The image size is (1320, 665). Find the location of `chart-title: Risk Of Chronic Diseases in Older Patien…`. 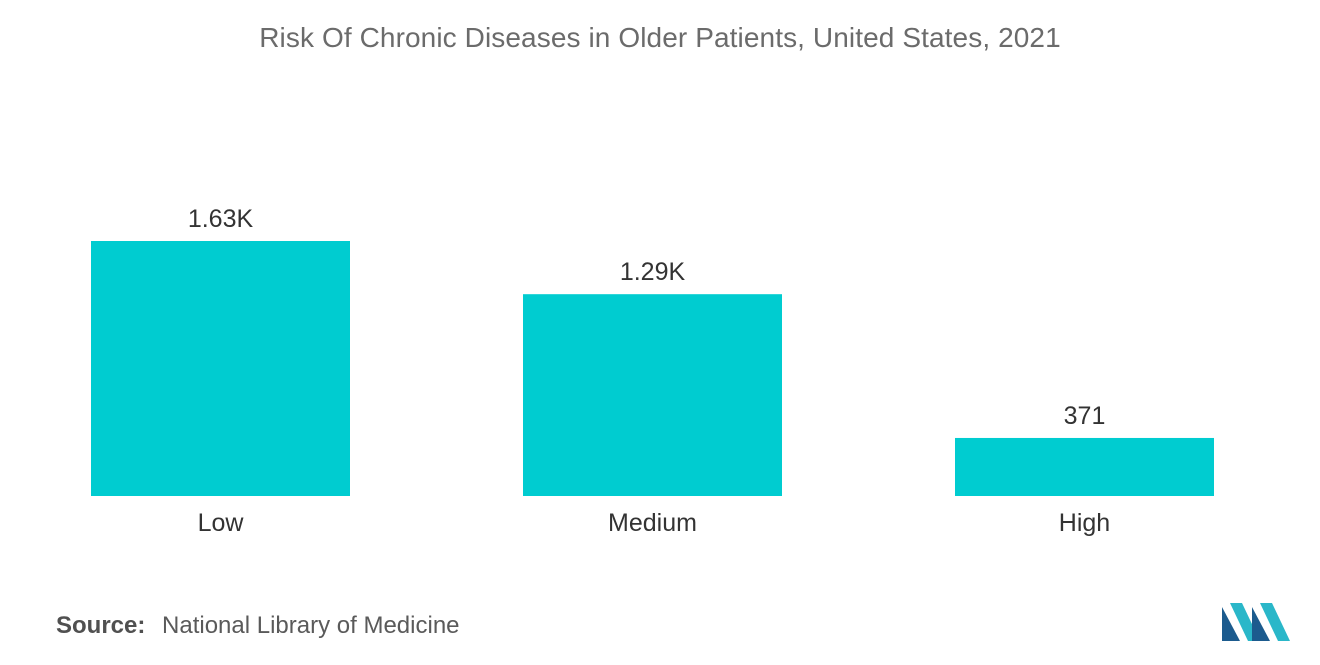

chart-title: Risk Of Chronic Diseases in Older Patien… is located at coordinates (660, 37).